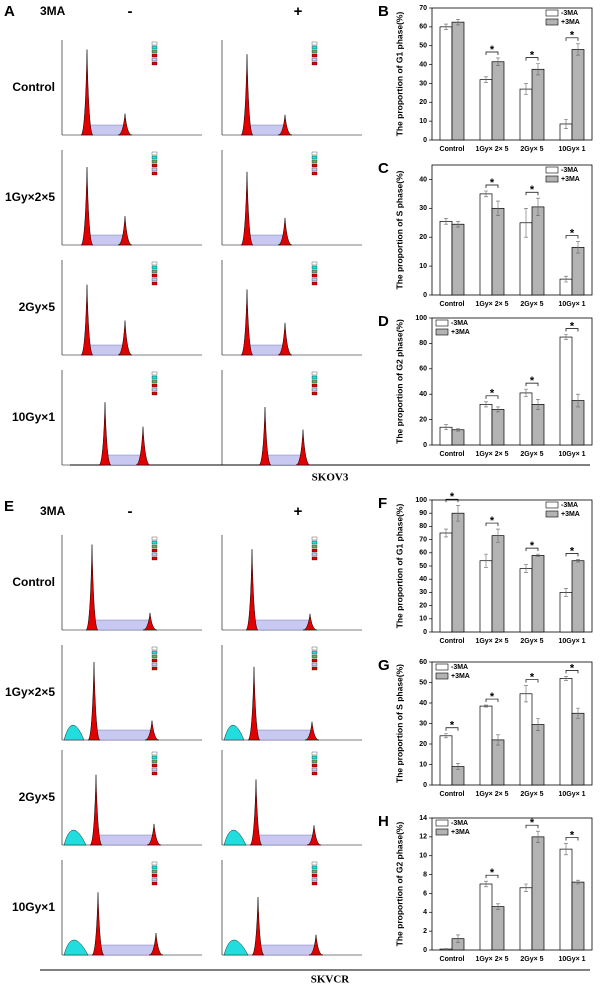 This screenshot has width=600, height=986. What do you see at coordinates (235, 837) in the screenshot?
I see `hist-debris` at bounding box center [235, 837].